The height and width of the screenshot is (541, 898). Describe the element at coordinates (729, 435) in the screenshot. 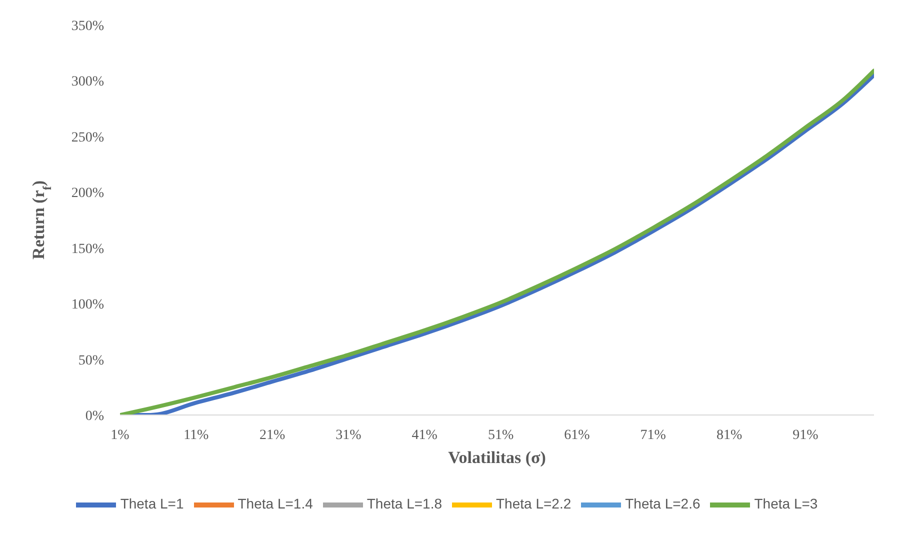

I see `x-tick-label: 81%` at that location.